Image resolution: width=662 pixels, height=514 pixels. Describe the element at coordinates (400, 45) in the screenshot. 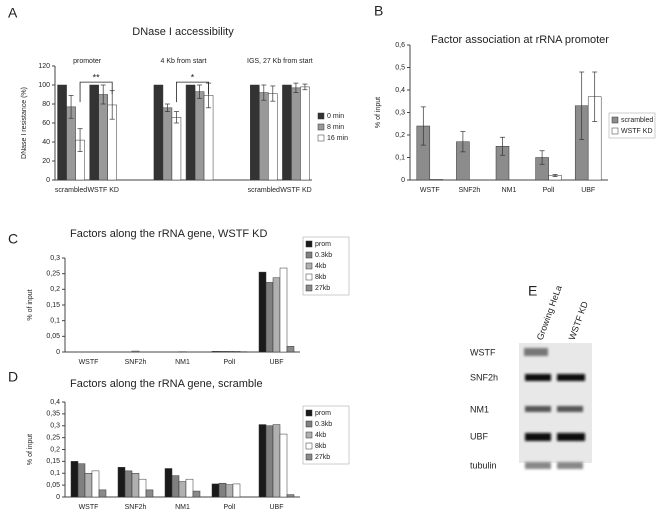

I see `y-tick-label: 0,6` at that location.